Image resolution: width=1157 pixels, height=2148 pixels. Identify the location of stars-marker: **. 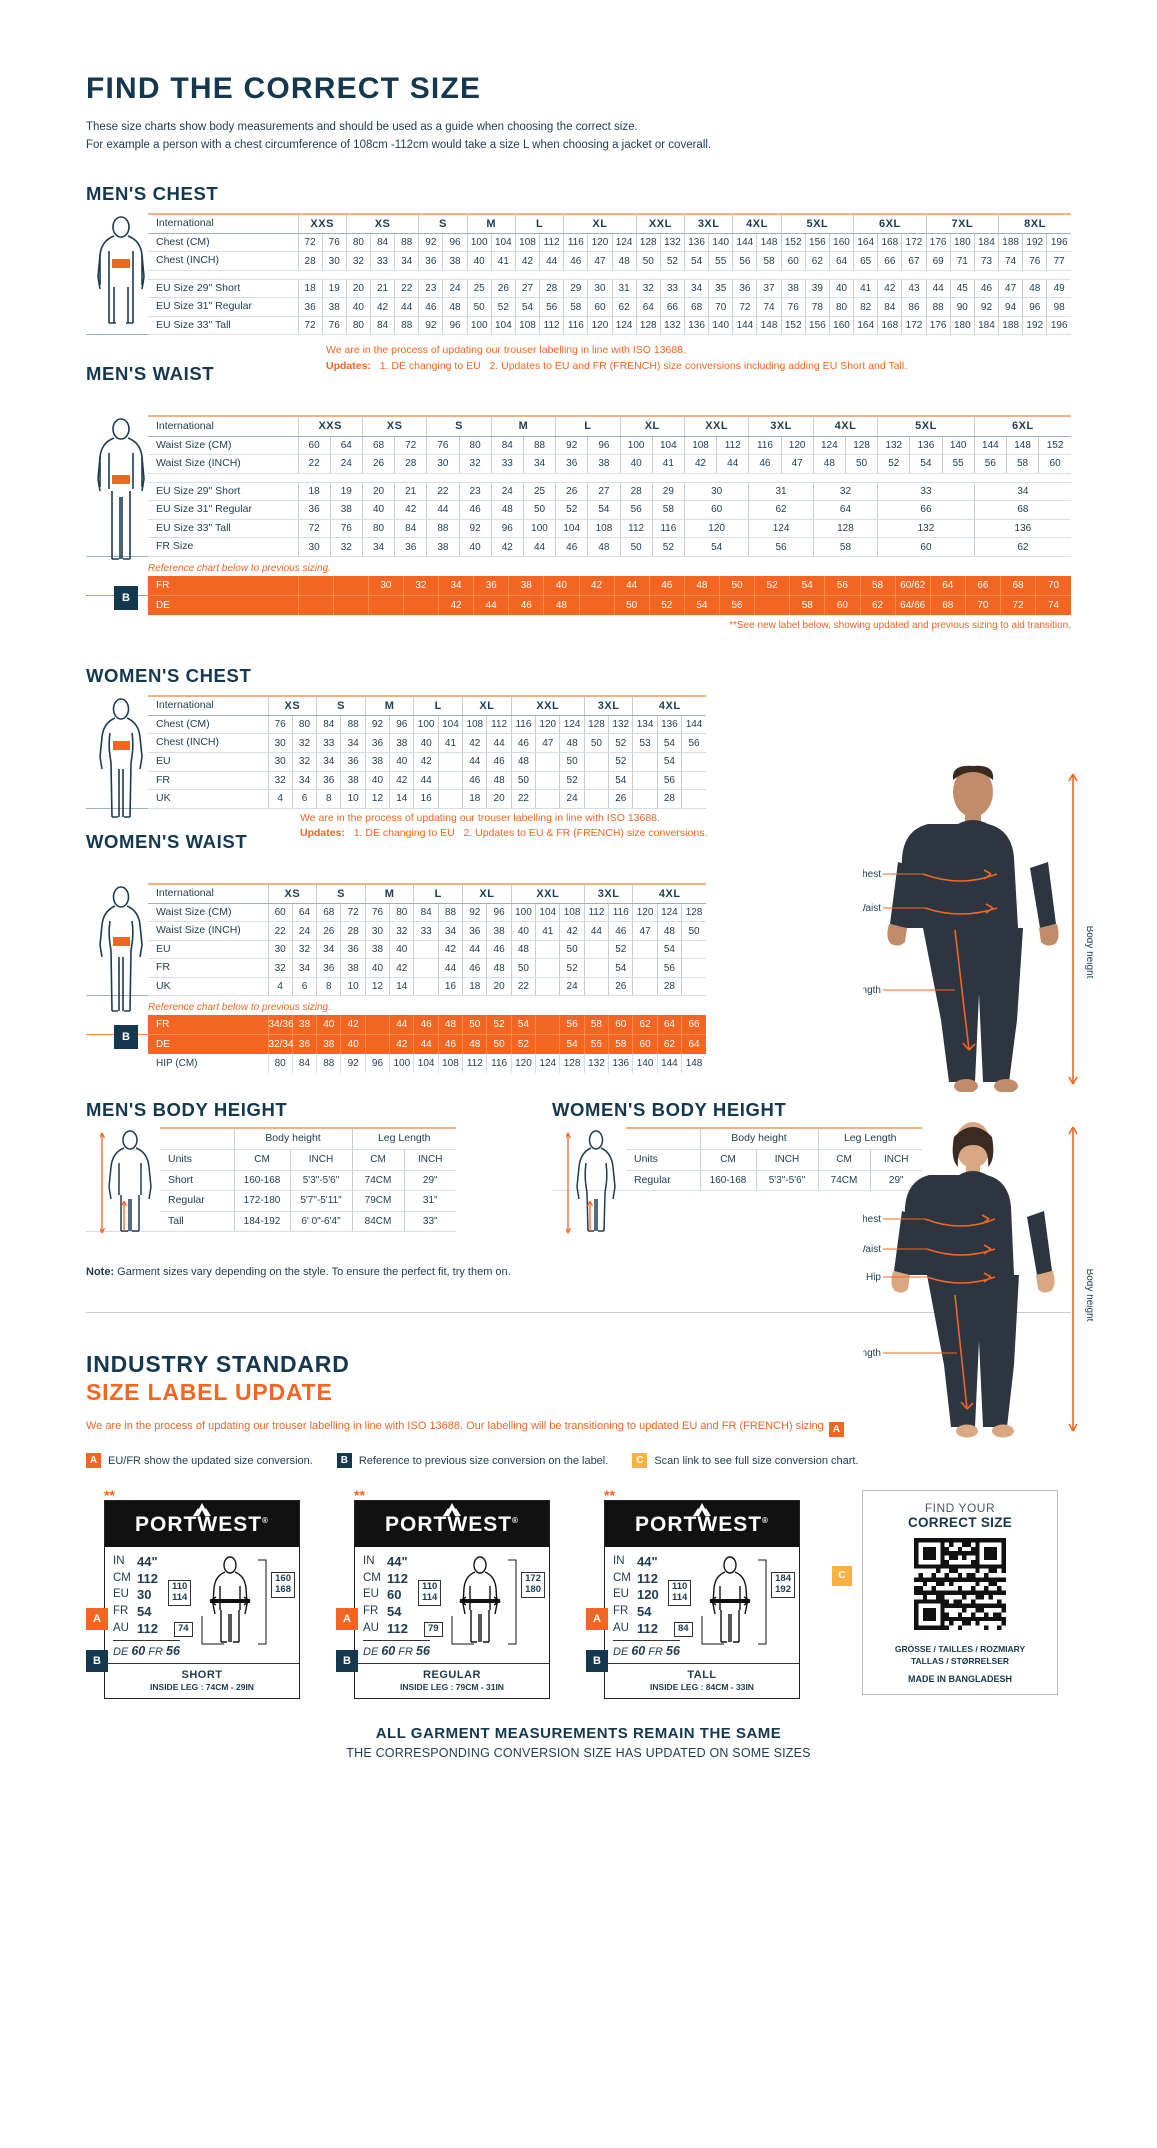
(359, 1495).